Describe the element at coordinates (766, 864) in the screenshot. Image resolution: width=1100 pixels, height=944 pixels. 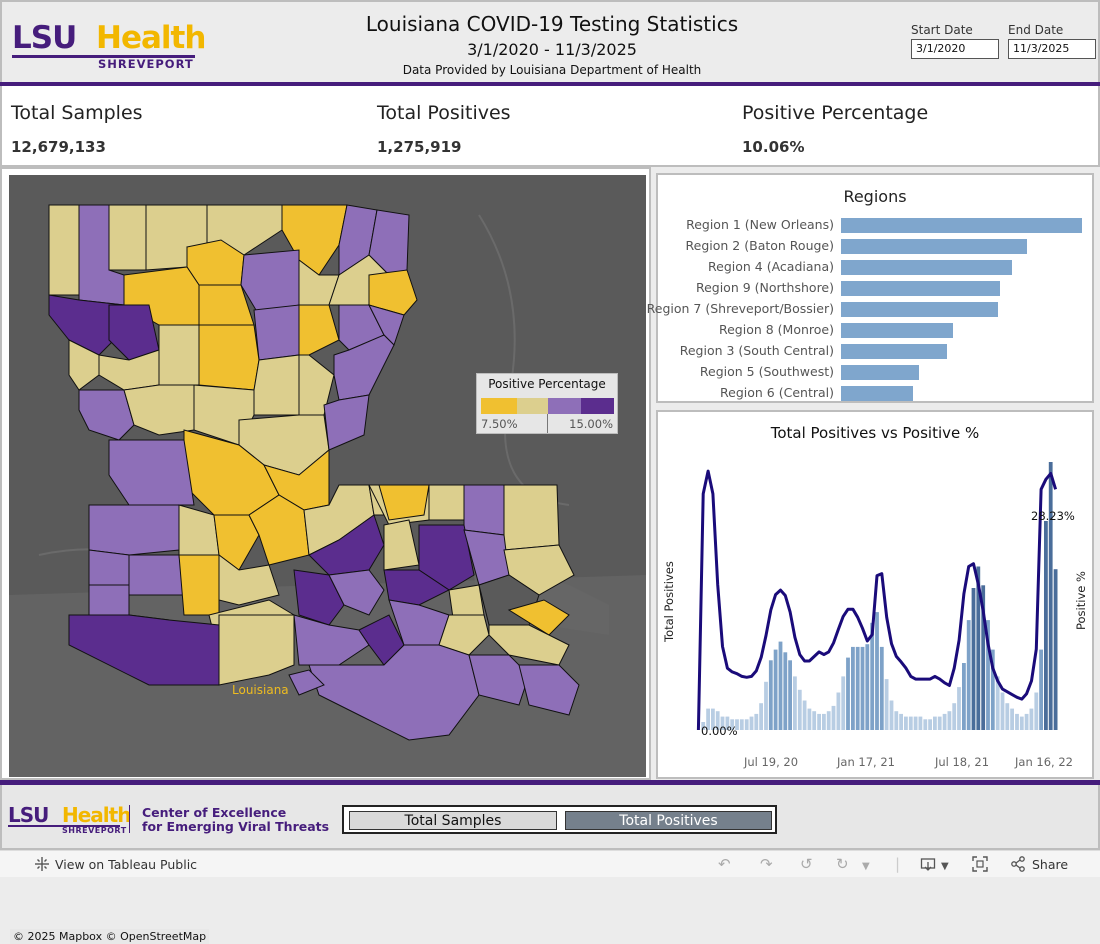
I see `redo-icon: ↷` at that location.